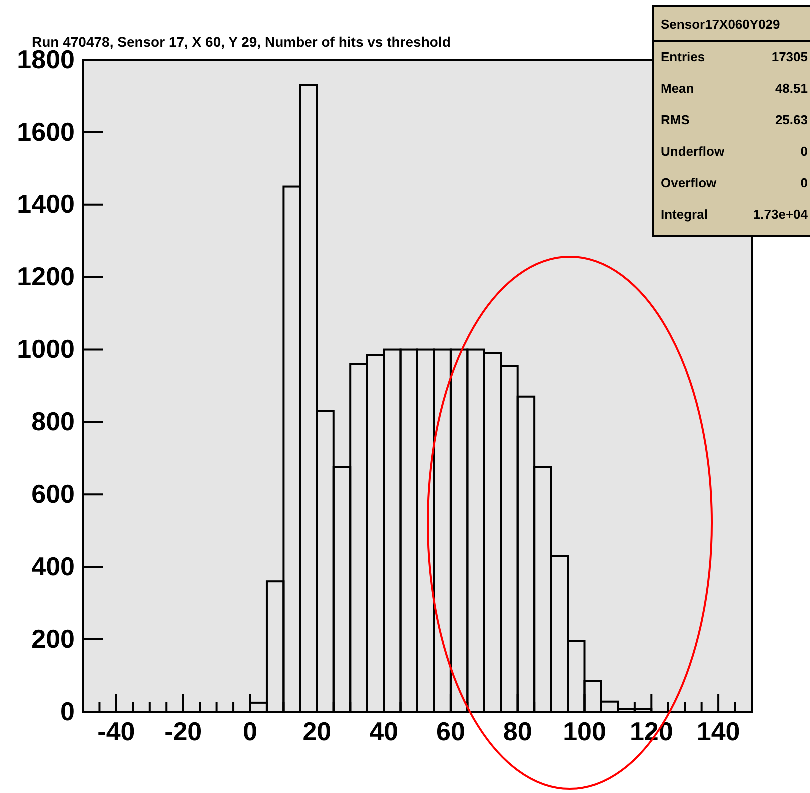 The image size is (810, 793). Describe the element at coordinates (689, 183) in the screenshot. I see `annotation: Overflow` at that location.